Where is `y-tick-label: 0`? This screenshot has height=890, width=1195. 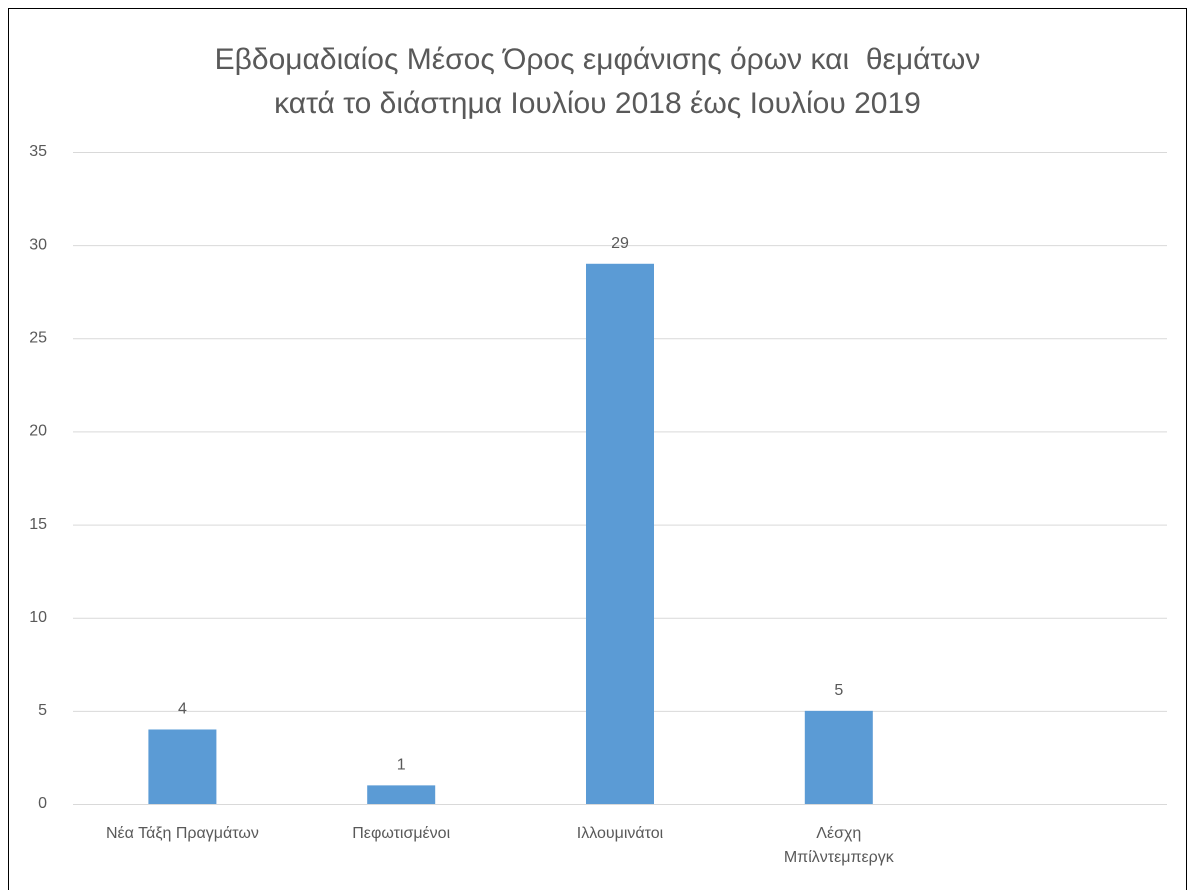
y-tick-label: 0 is located at coordinates (42, 803).